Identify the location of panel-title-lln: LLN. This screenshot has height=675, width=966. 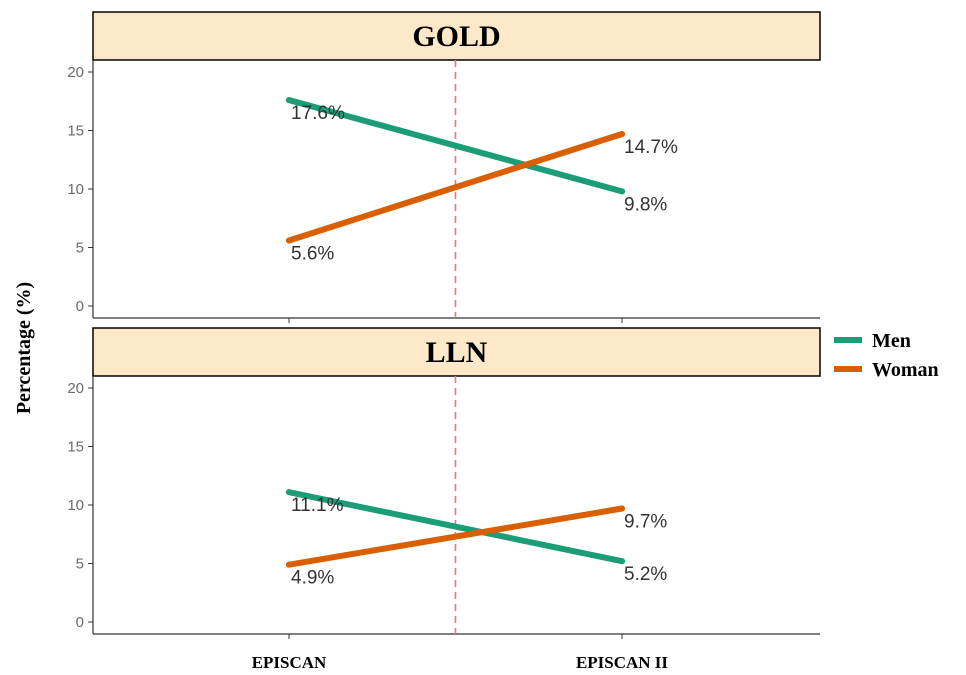
(457, 352).